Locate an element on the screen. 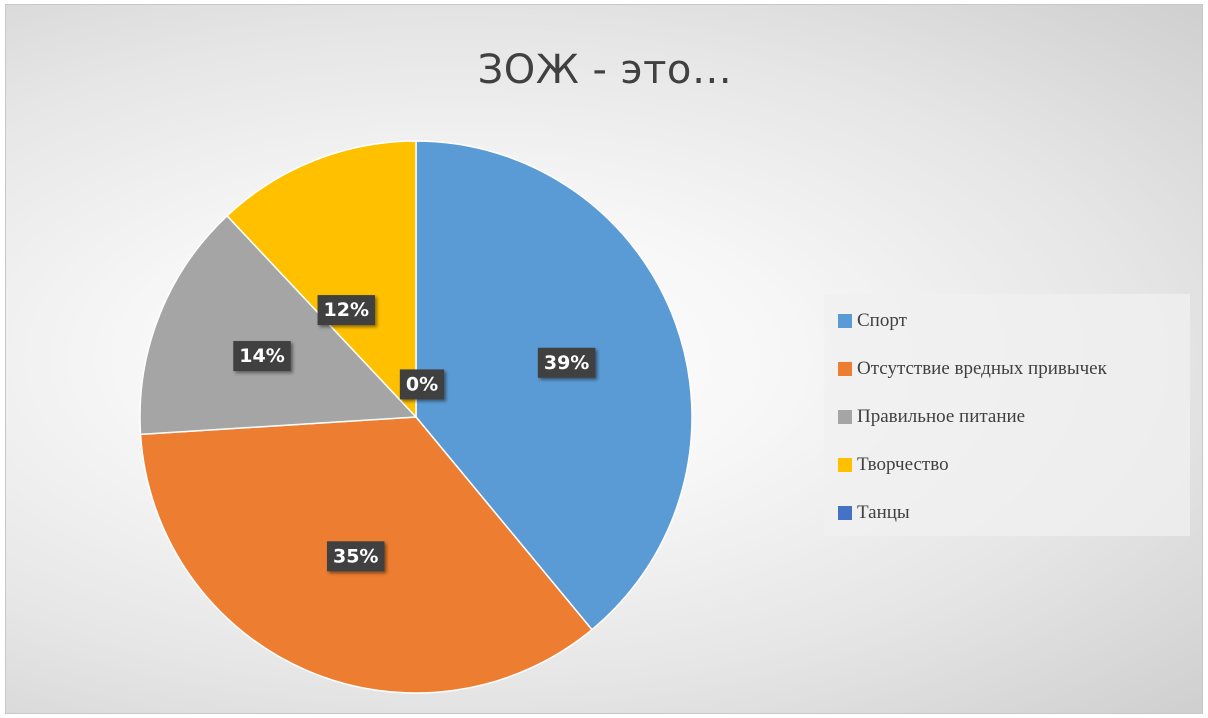 The width and height of the screenshot is (1208, 718). pie-slice-creativity is located at coordinates (321, 279).